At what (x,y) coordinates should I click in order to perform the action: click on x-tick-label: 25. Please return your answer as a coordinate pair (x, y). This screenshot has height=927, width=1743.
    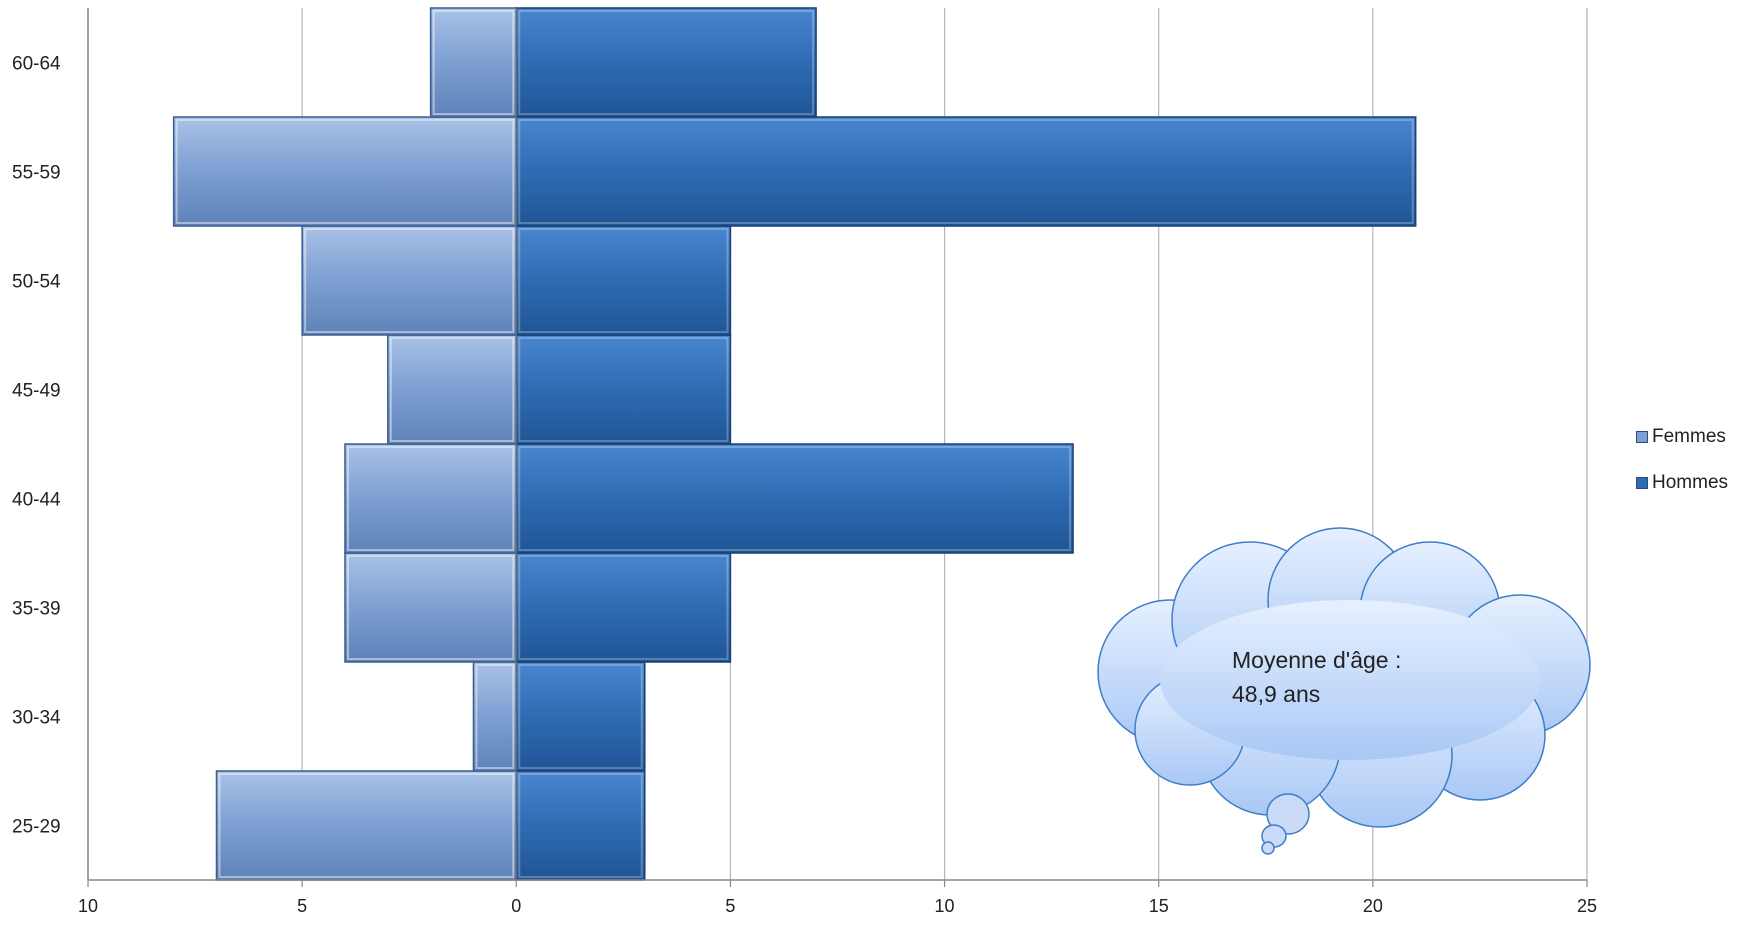
    Looking at the image, I should click on (1587, 906).